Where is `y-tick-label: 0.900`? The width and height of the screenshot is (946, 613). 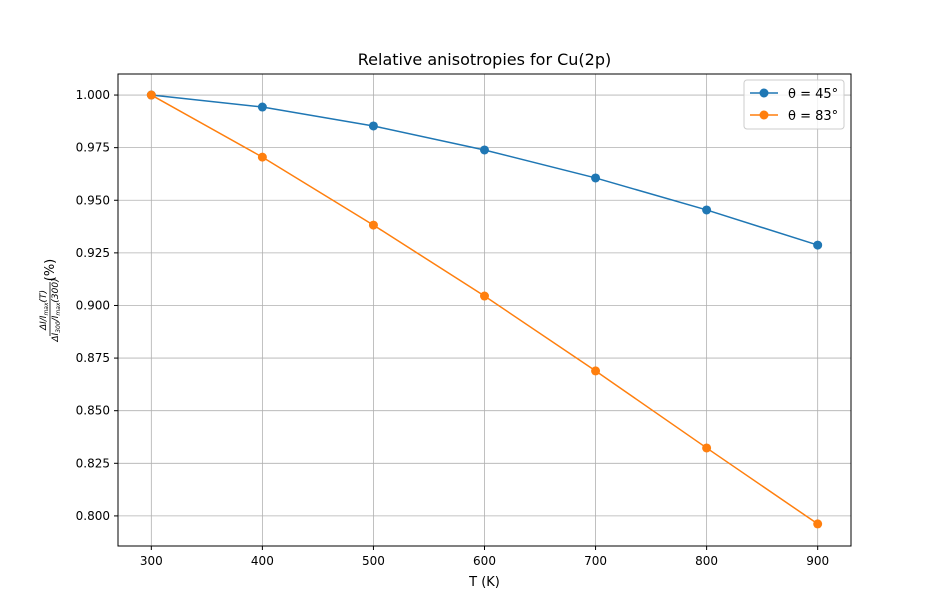 y-tick-label: 0.900 is located at coordinates (93, 305).